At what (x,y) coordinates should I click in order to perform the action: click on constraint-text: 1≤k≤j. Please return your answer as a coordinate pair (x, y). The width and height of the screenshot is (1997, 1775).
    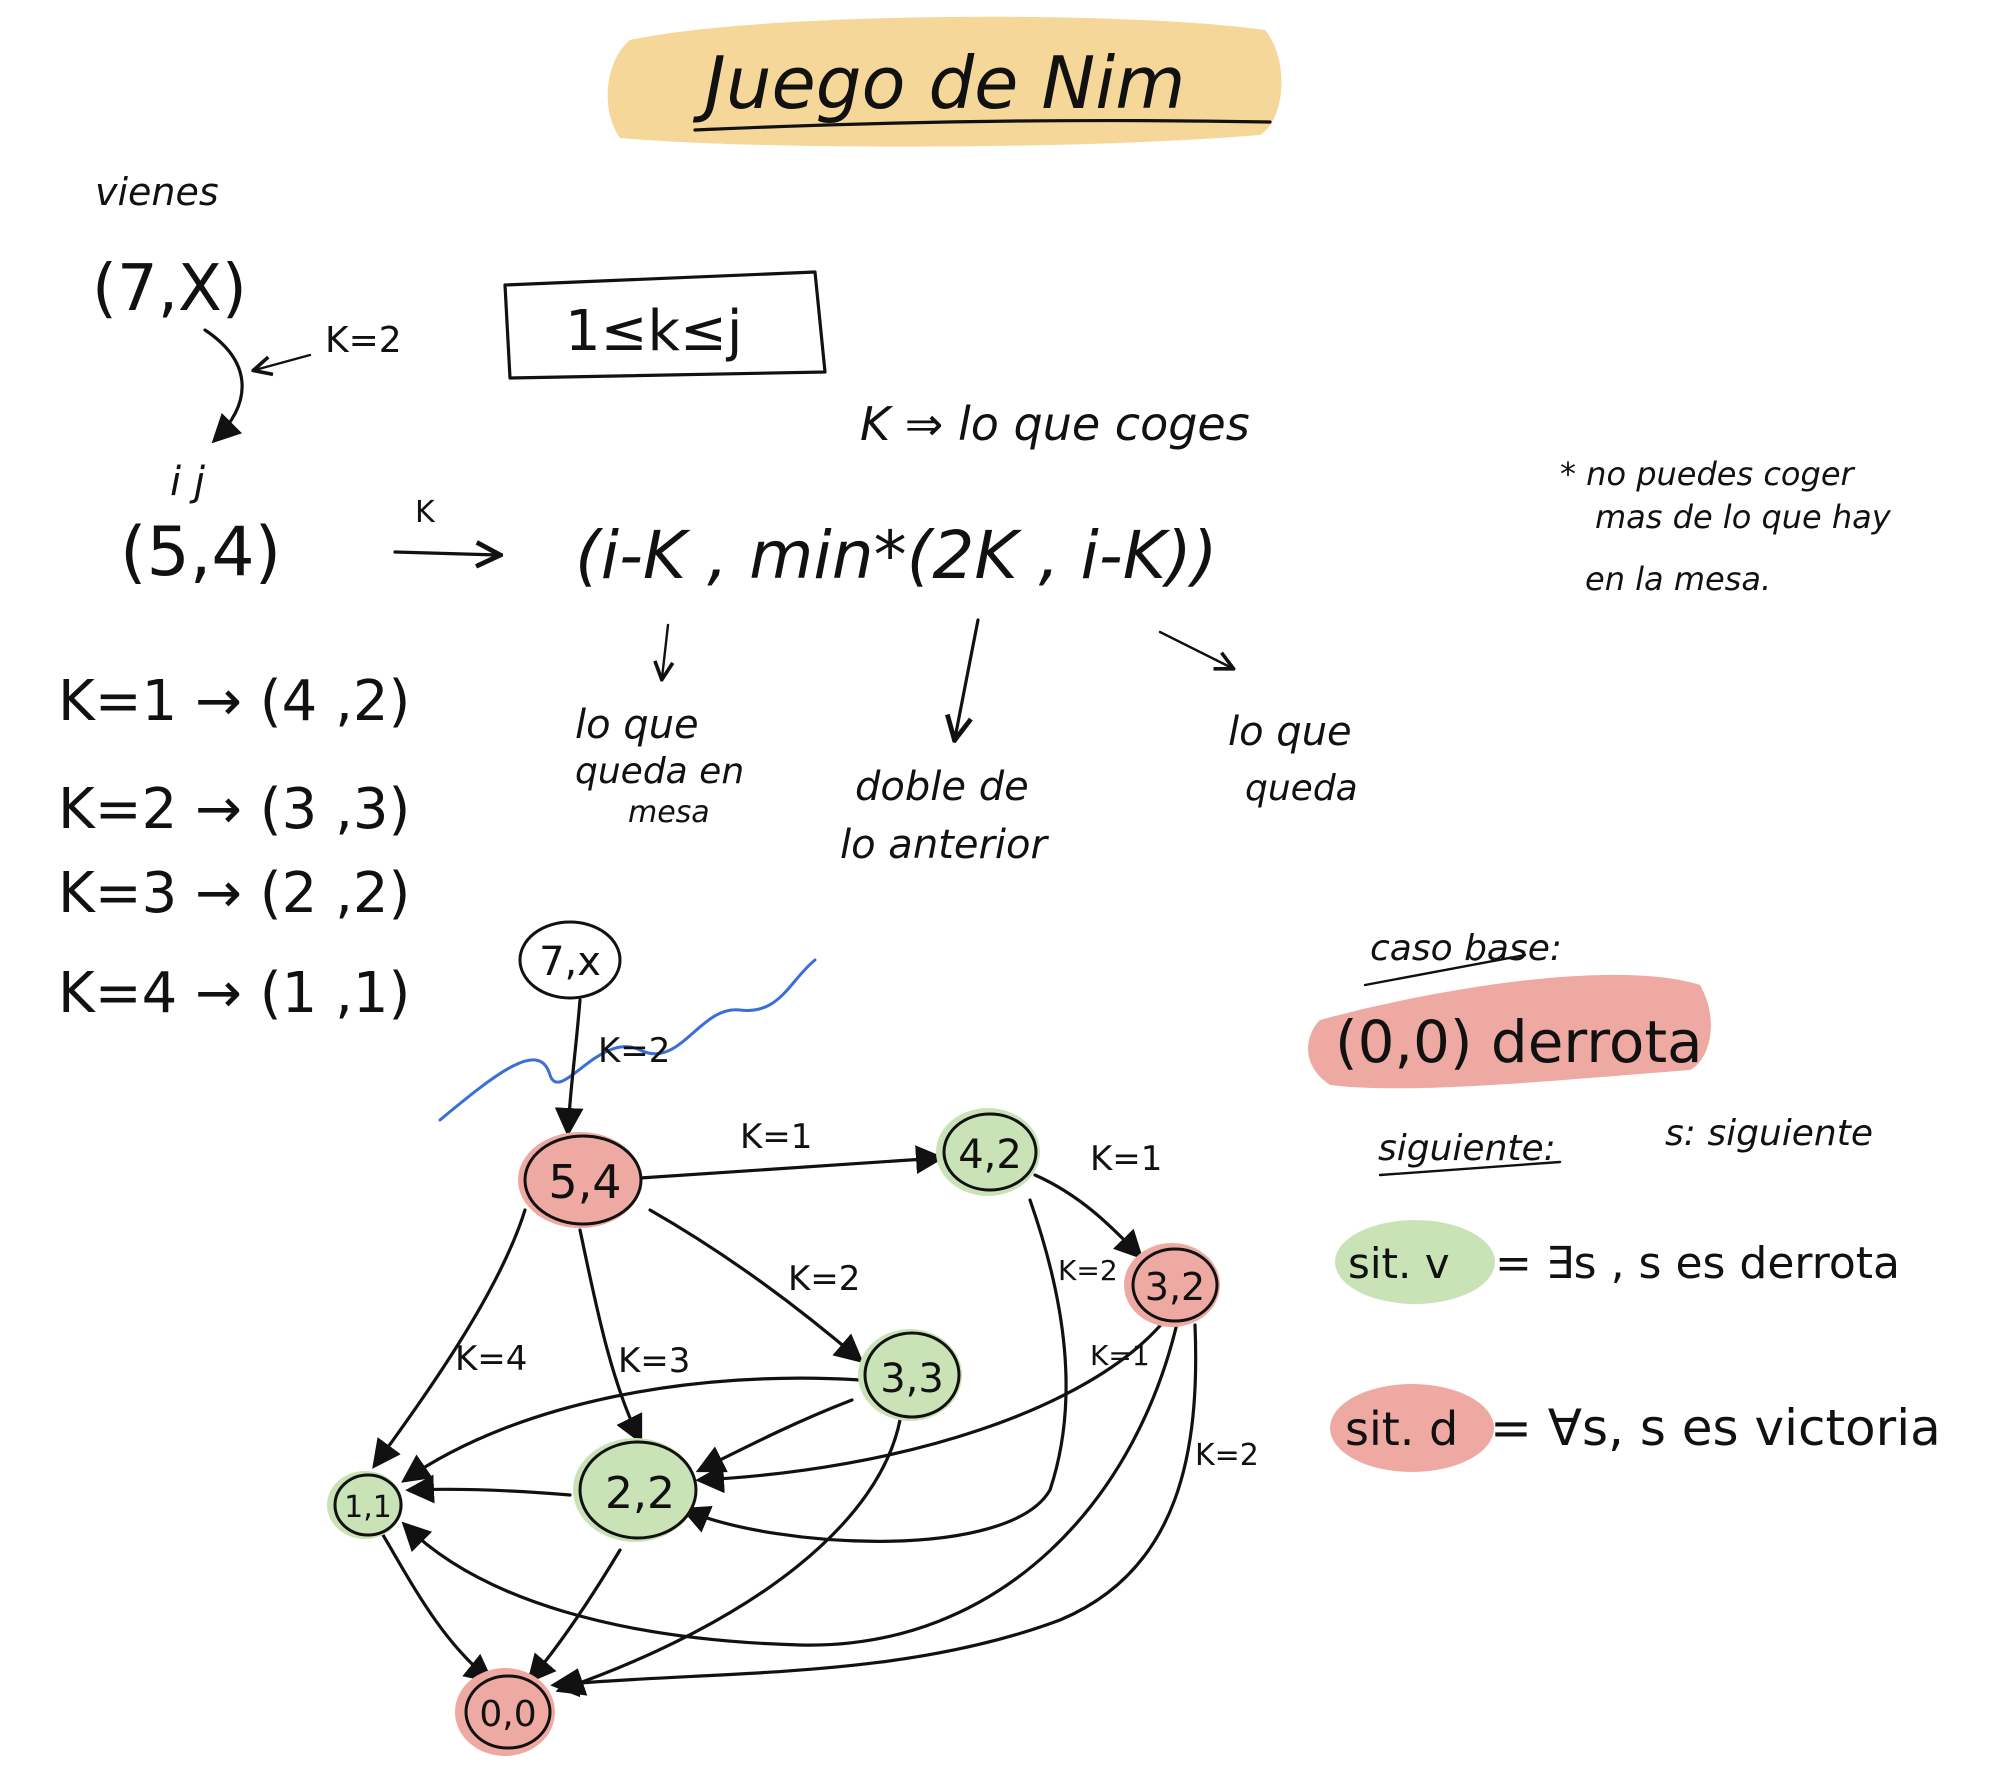
    Looking at the image, I should click on (653, 331).